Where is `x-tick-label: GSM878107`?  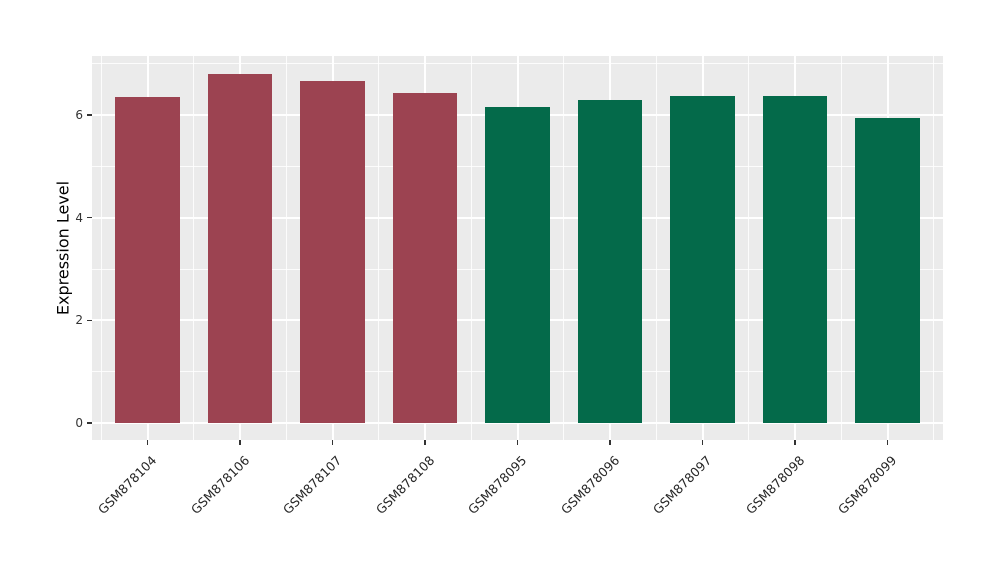 x-tick-label: GSM878107 is located at coordinates (312, 485).